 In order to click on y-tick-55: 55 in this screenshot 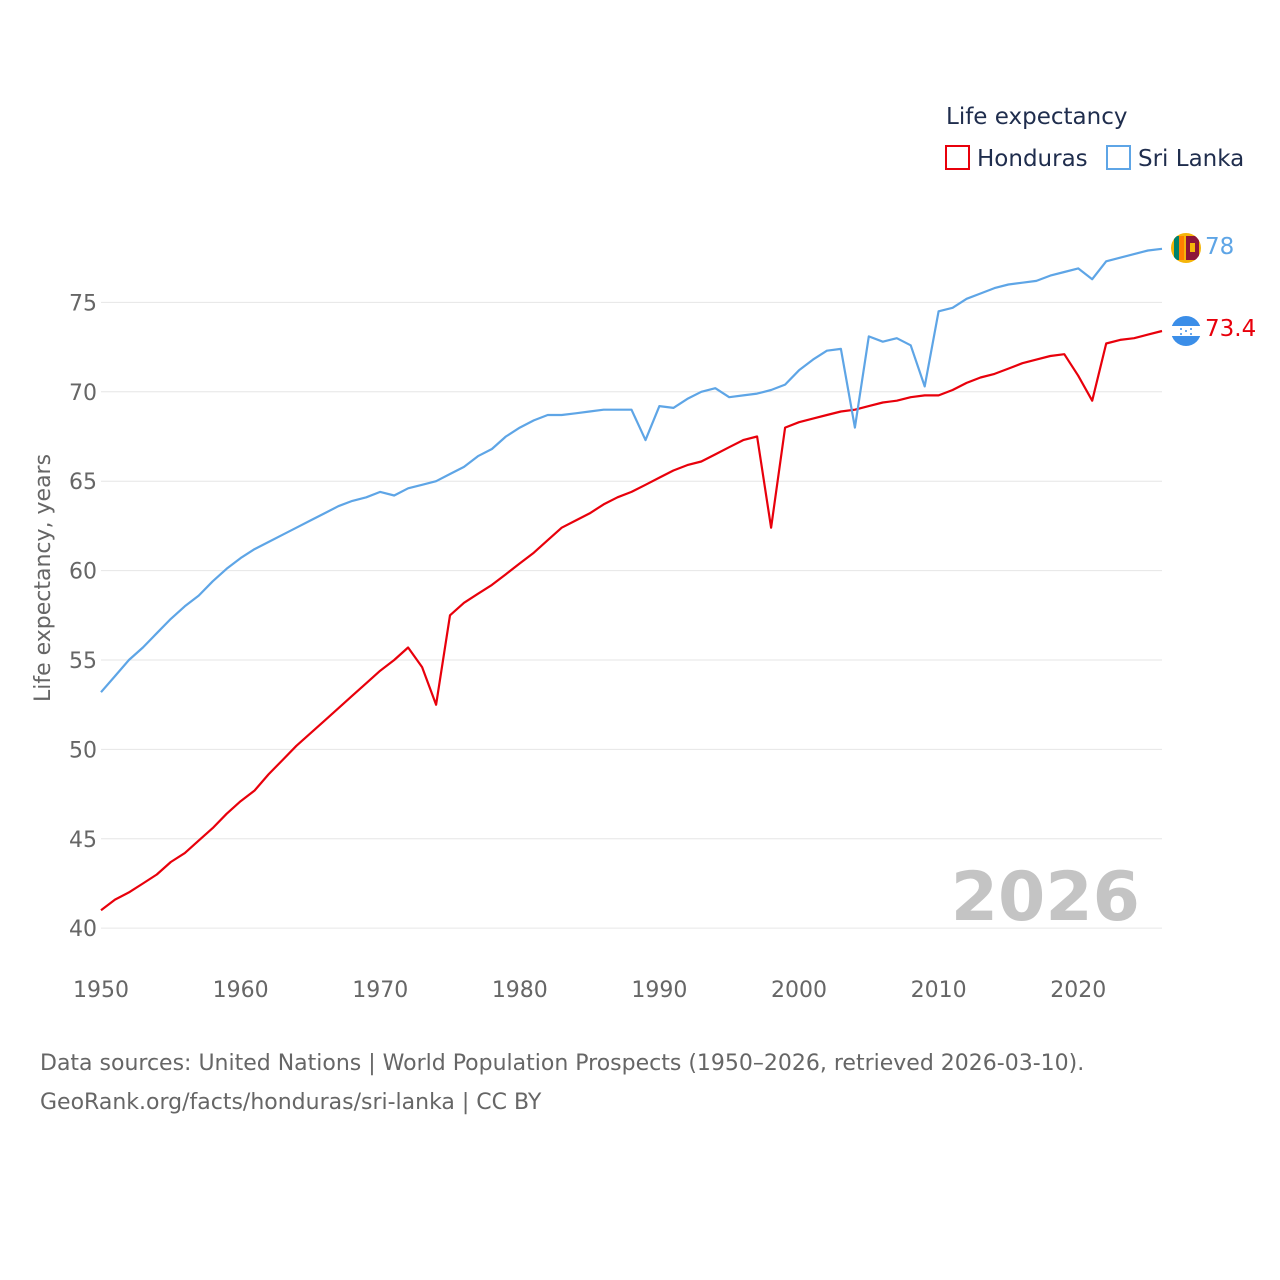, I will do `click(83, 661)`.